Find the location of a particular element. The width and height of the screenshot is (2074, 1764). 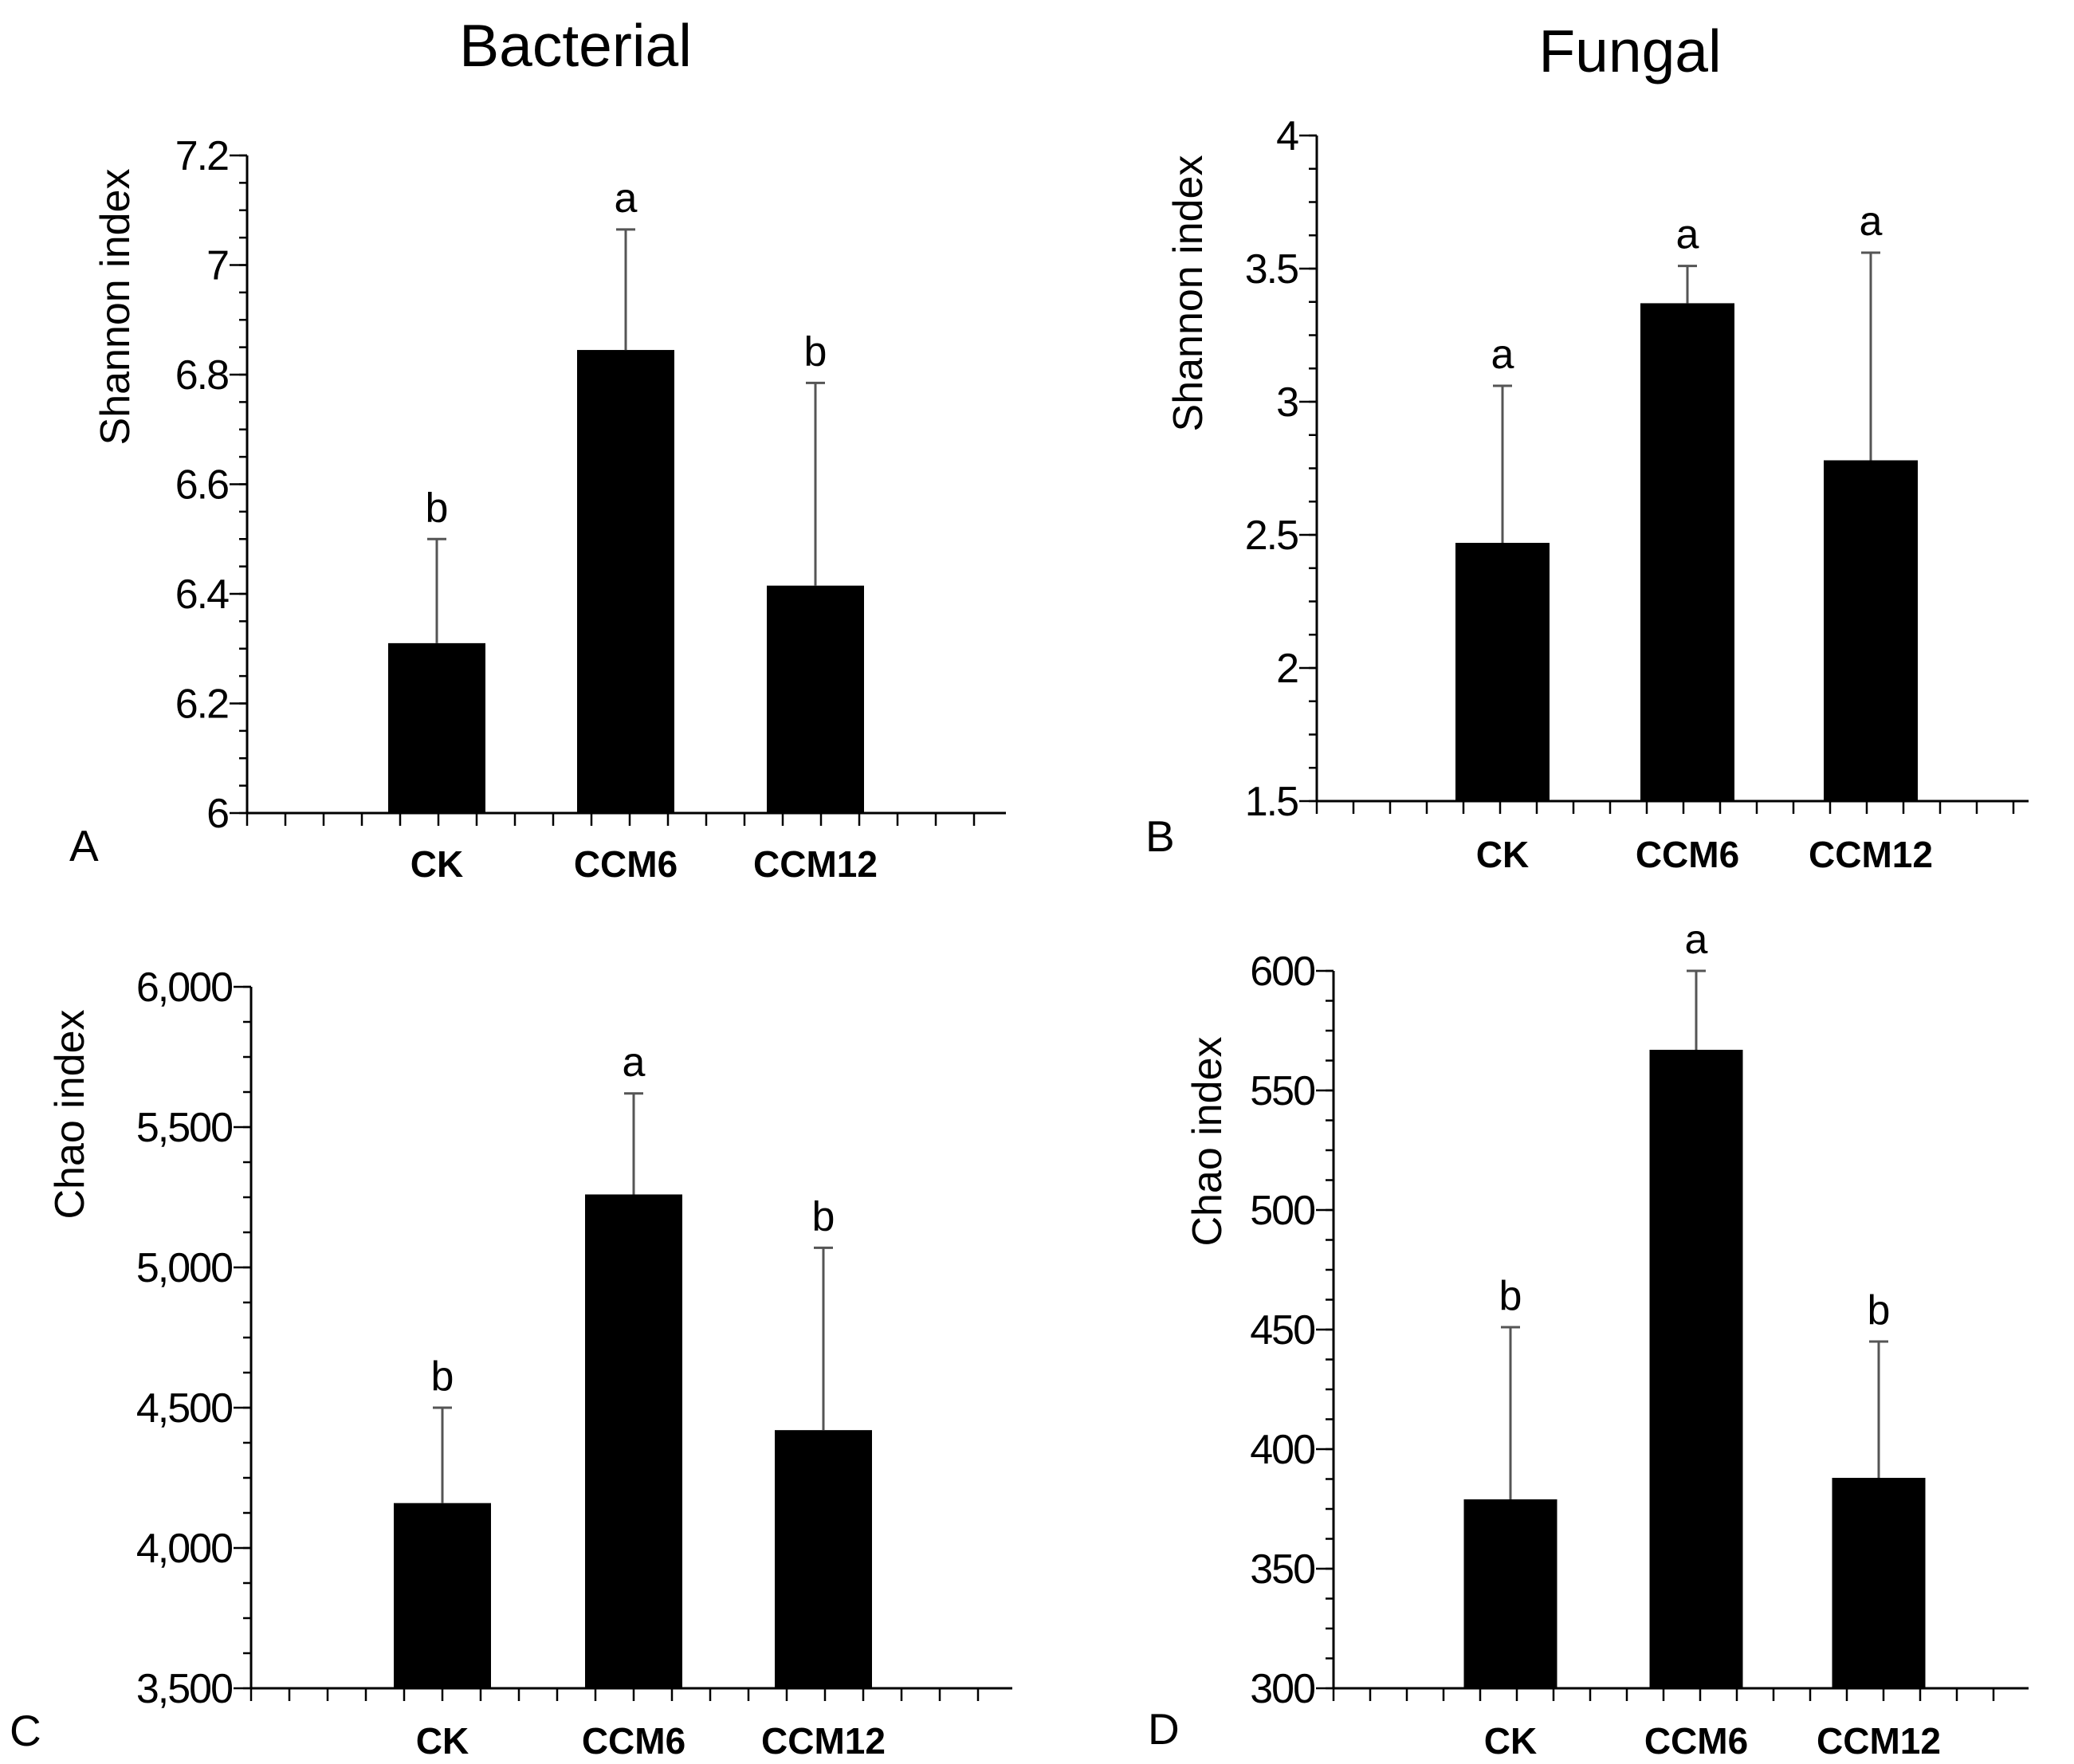

y-tick-label: 6,000 is located at coordinates (184, 988).